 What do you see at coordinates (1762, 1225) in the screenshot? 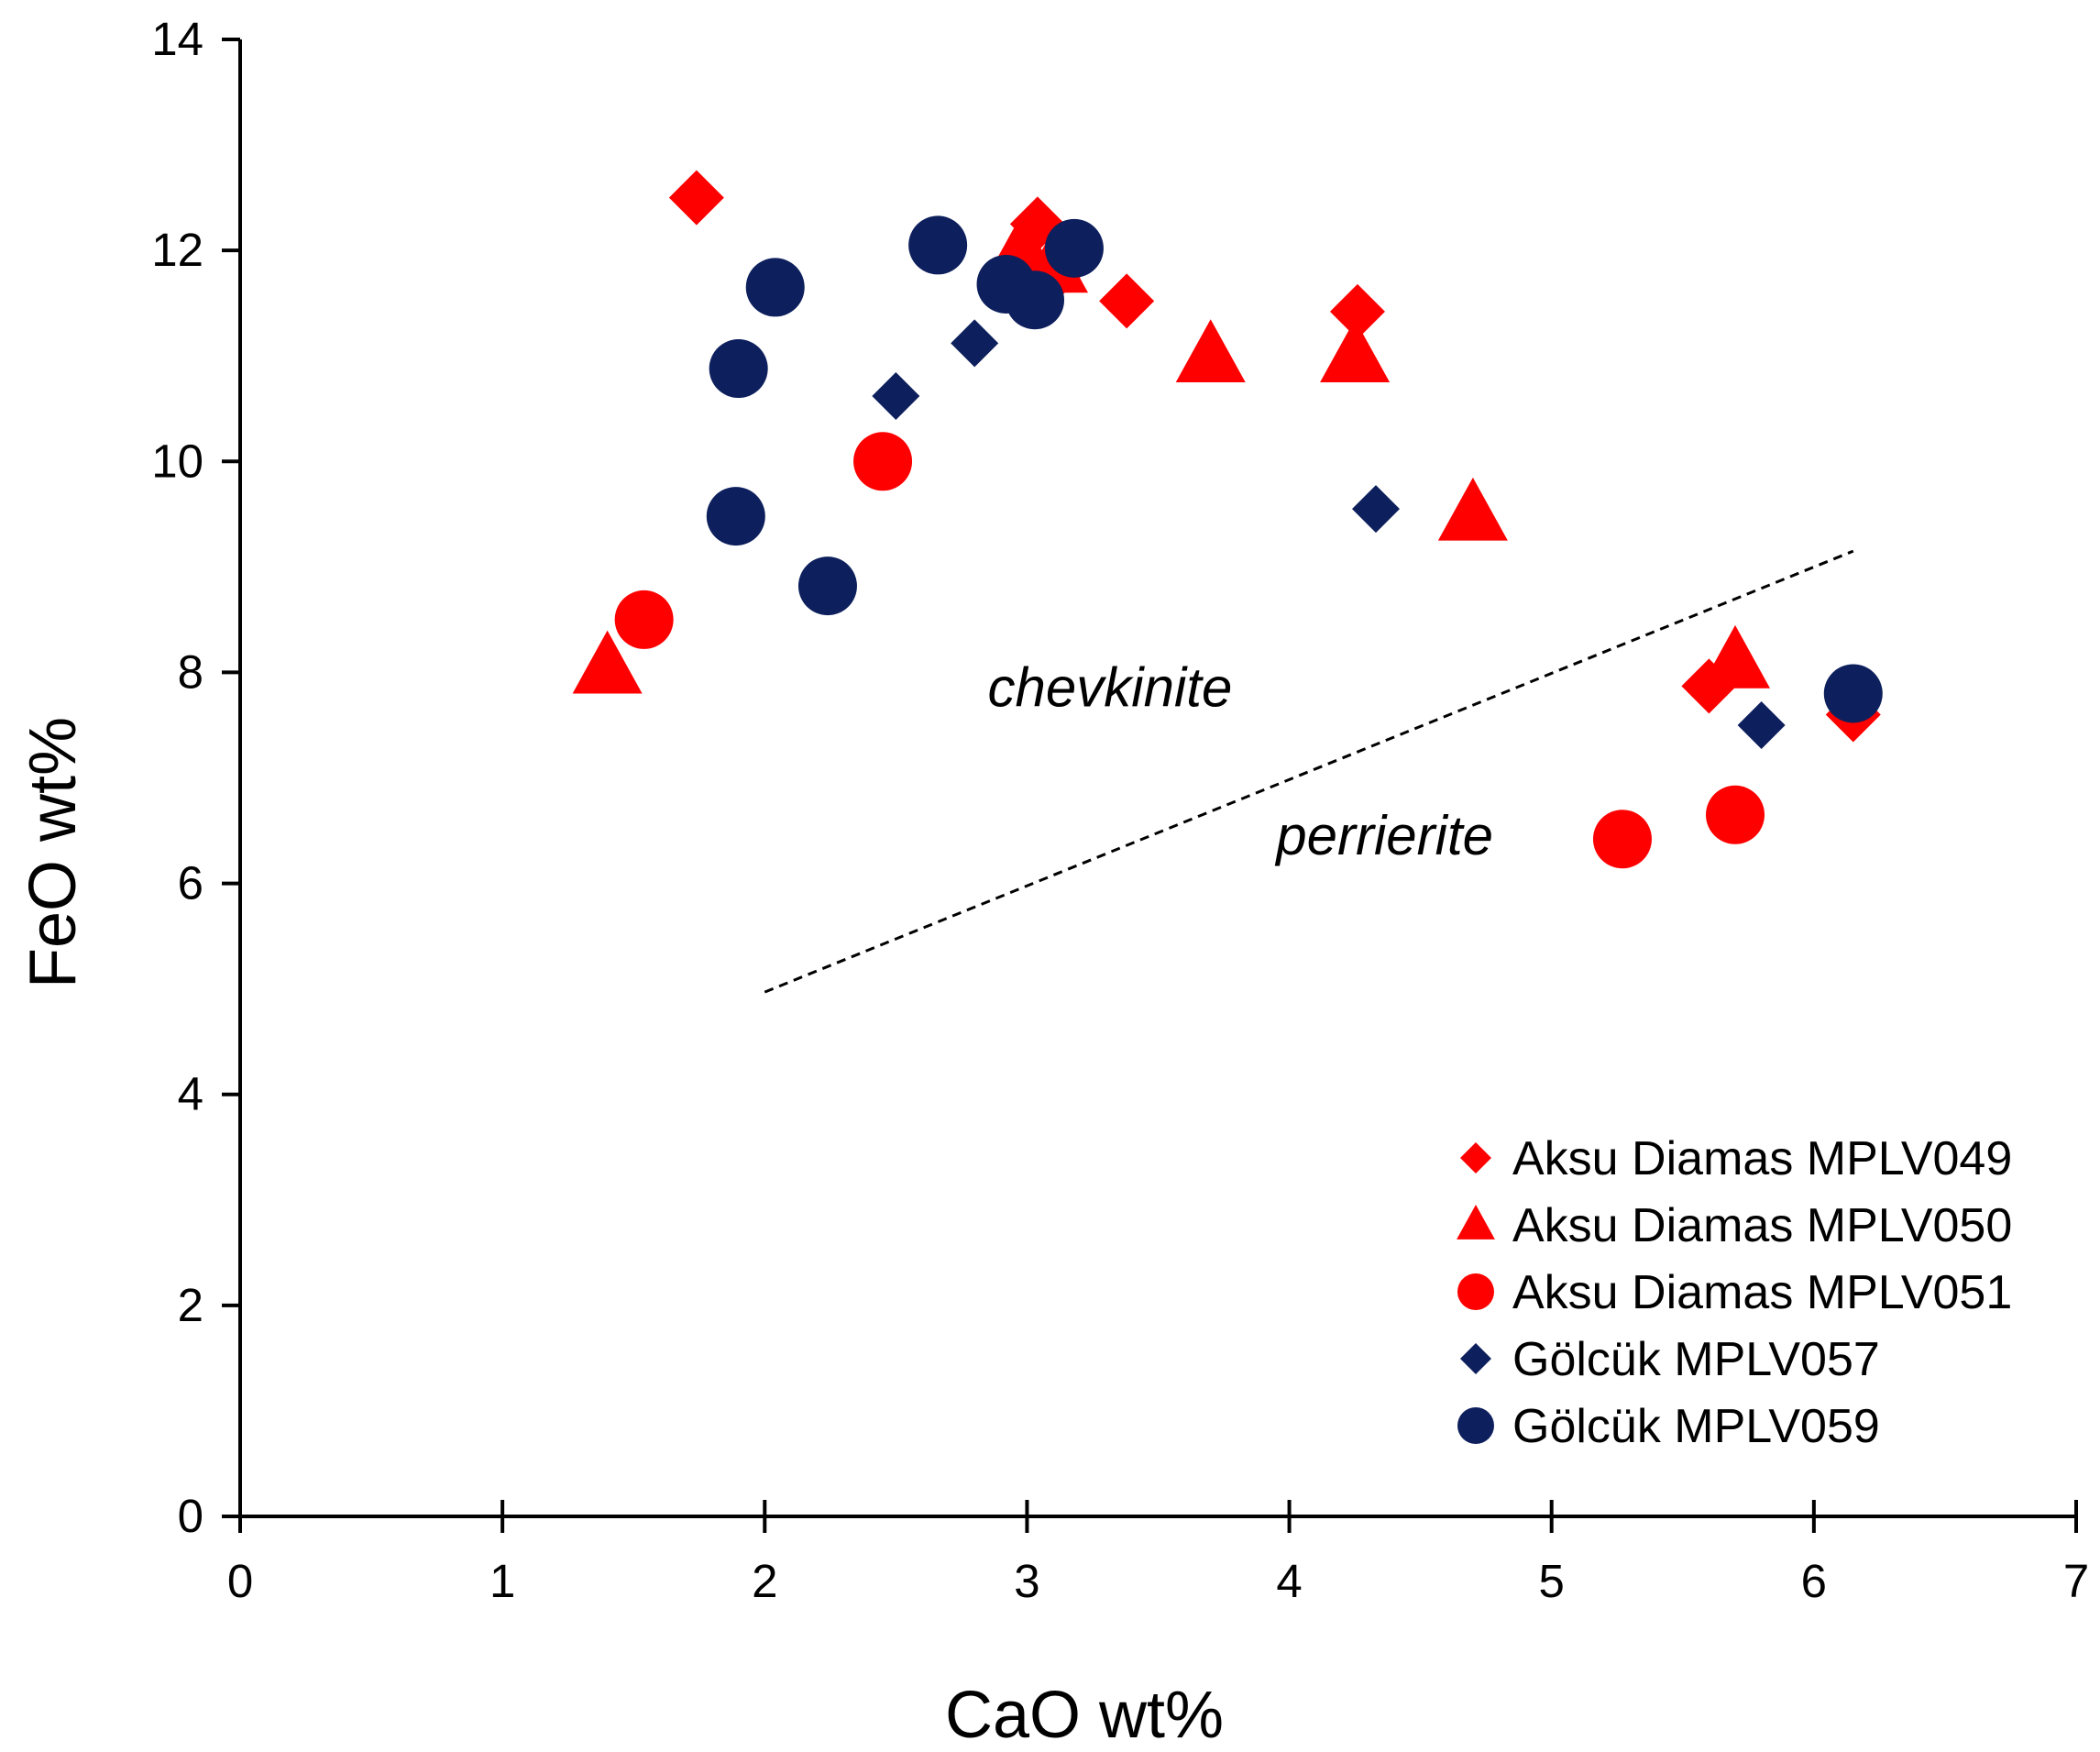
I see `legend-label: Aksu Diamas MPLV050` at bounding box center [1762, 1225].